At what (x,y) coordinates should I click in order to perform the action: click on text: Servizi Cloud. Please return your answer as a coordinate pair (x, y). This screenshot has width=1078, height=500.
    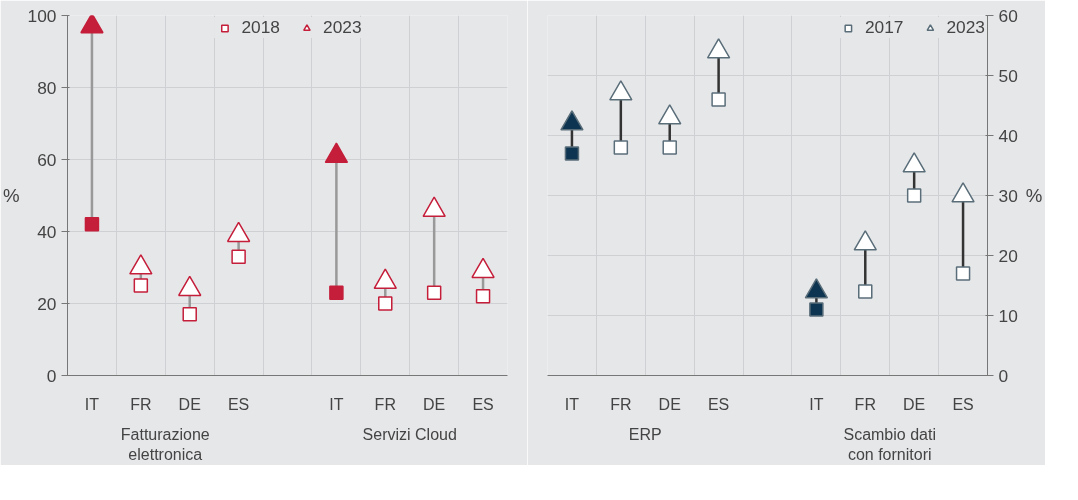
    Looking at the image, I should click on (409, 434).